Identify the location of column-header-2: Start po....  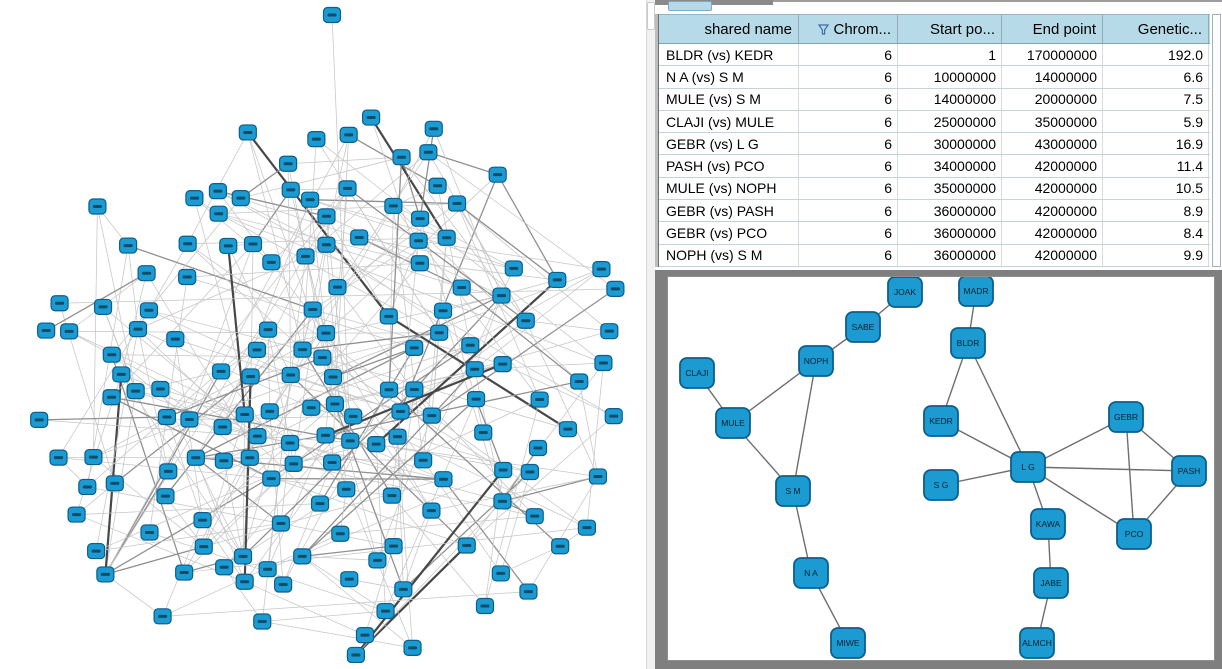
(950, 29).